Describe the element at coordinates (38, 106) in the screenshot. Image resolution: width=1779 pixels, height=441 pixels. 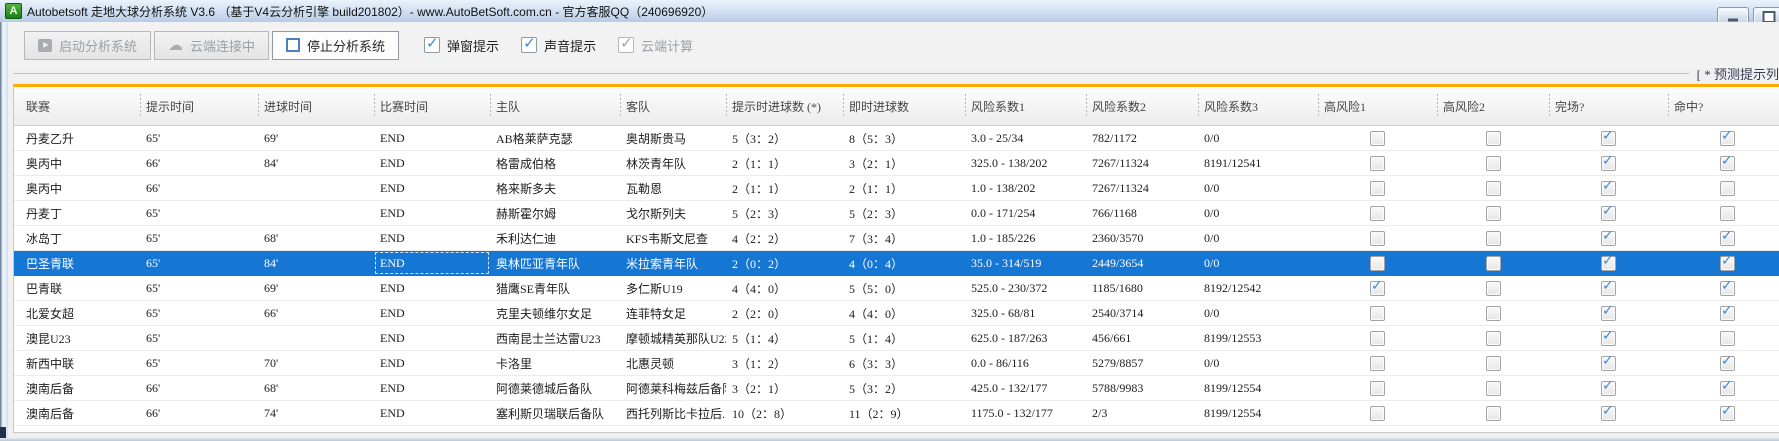
I see `column-header-league: 联赛` at that location.